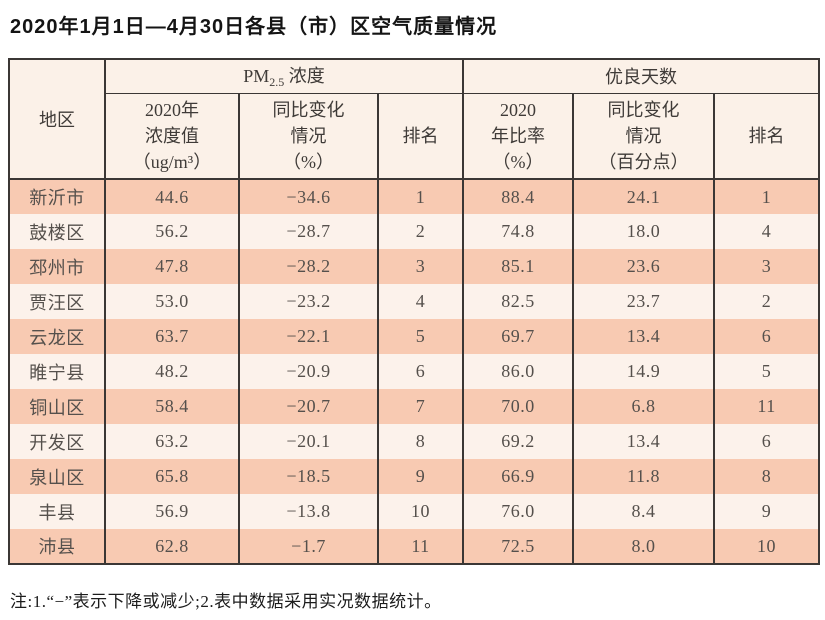 This screenshot has height=620, width=825. What do you see at coordinates (172, 441) in the screenshot?
I see `pm-value-cell: 63.2` at bounding box center [172, 441].